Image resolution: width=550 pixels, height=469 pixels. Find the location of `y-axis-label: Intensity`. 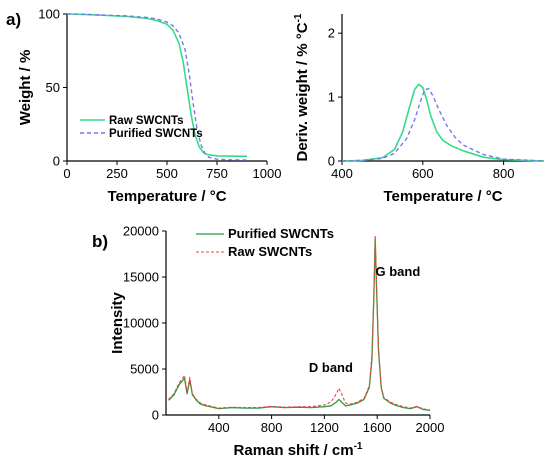

y-axis-label: Intensity is located at coordinates (117, 323).